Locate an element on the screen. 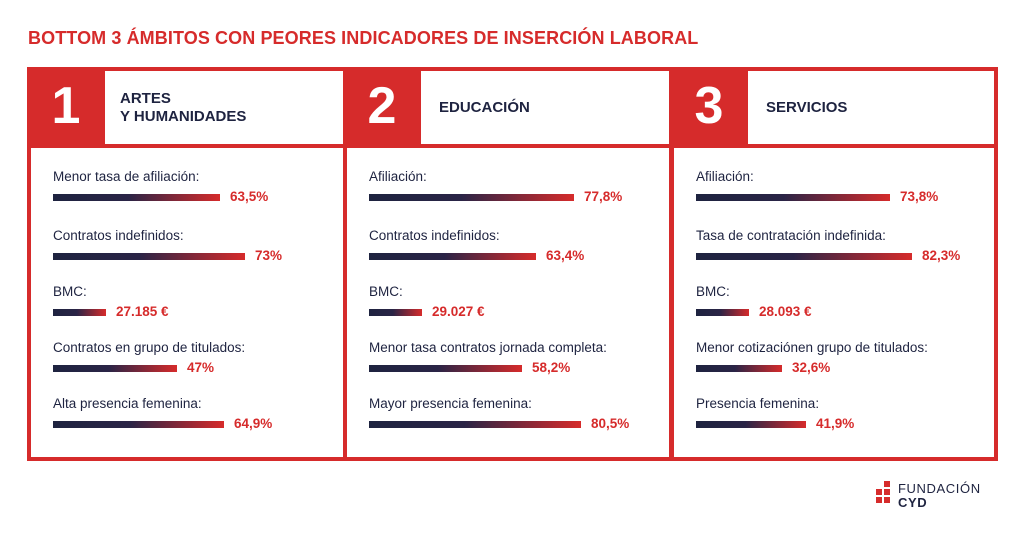 The width and height of the screenshot is (1024, 542). indicator: BMC: 27.185 € is located at coordinates (111, 302).